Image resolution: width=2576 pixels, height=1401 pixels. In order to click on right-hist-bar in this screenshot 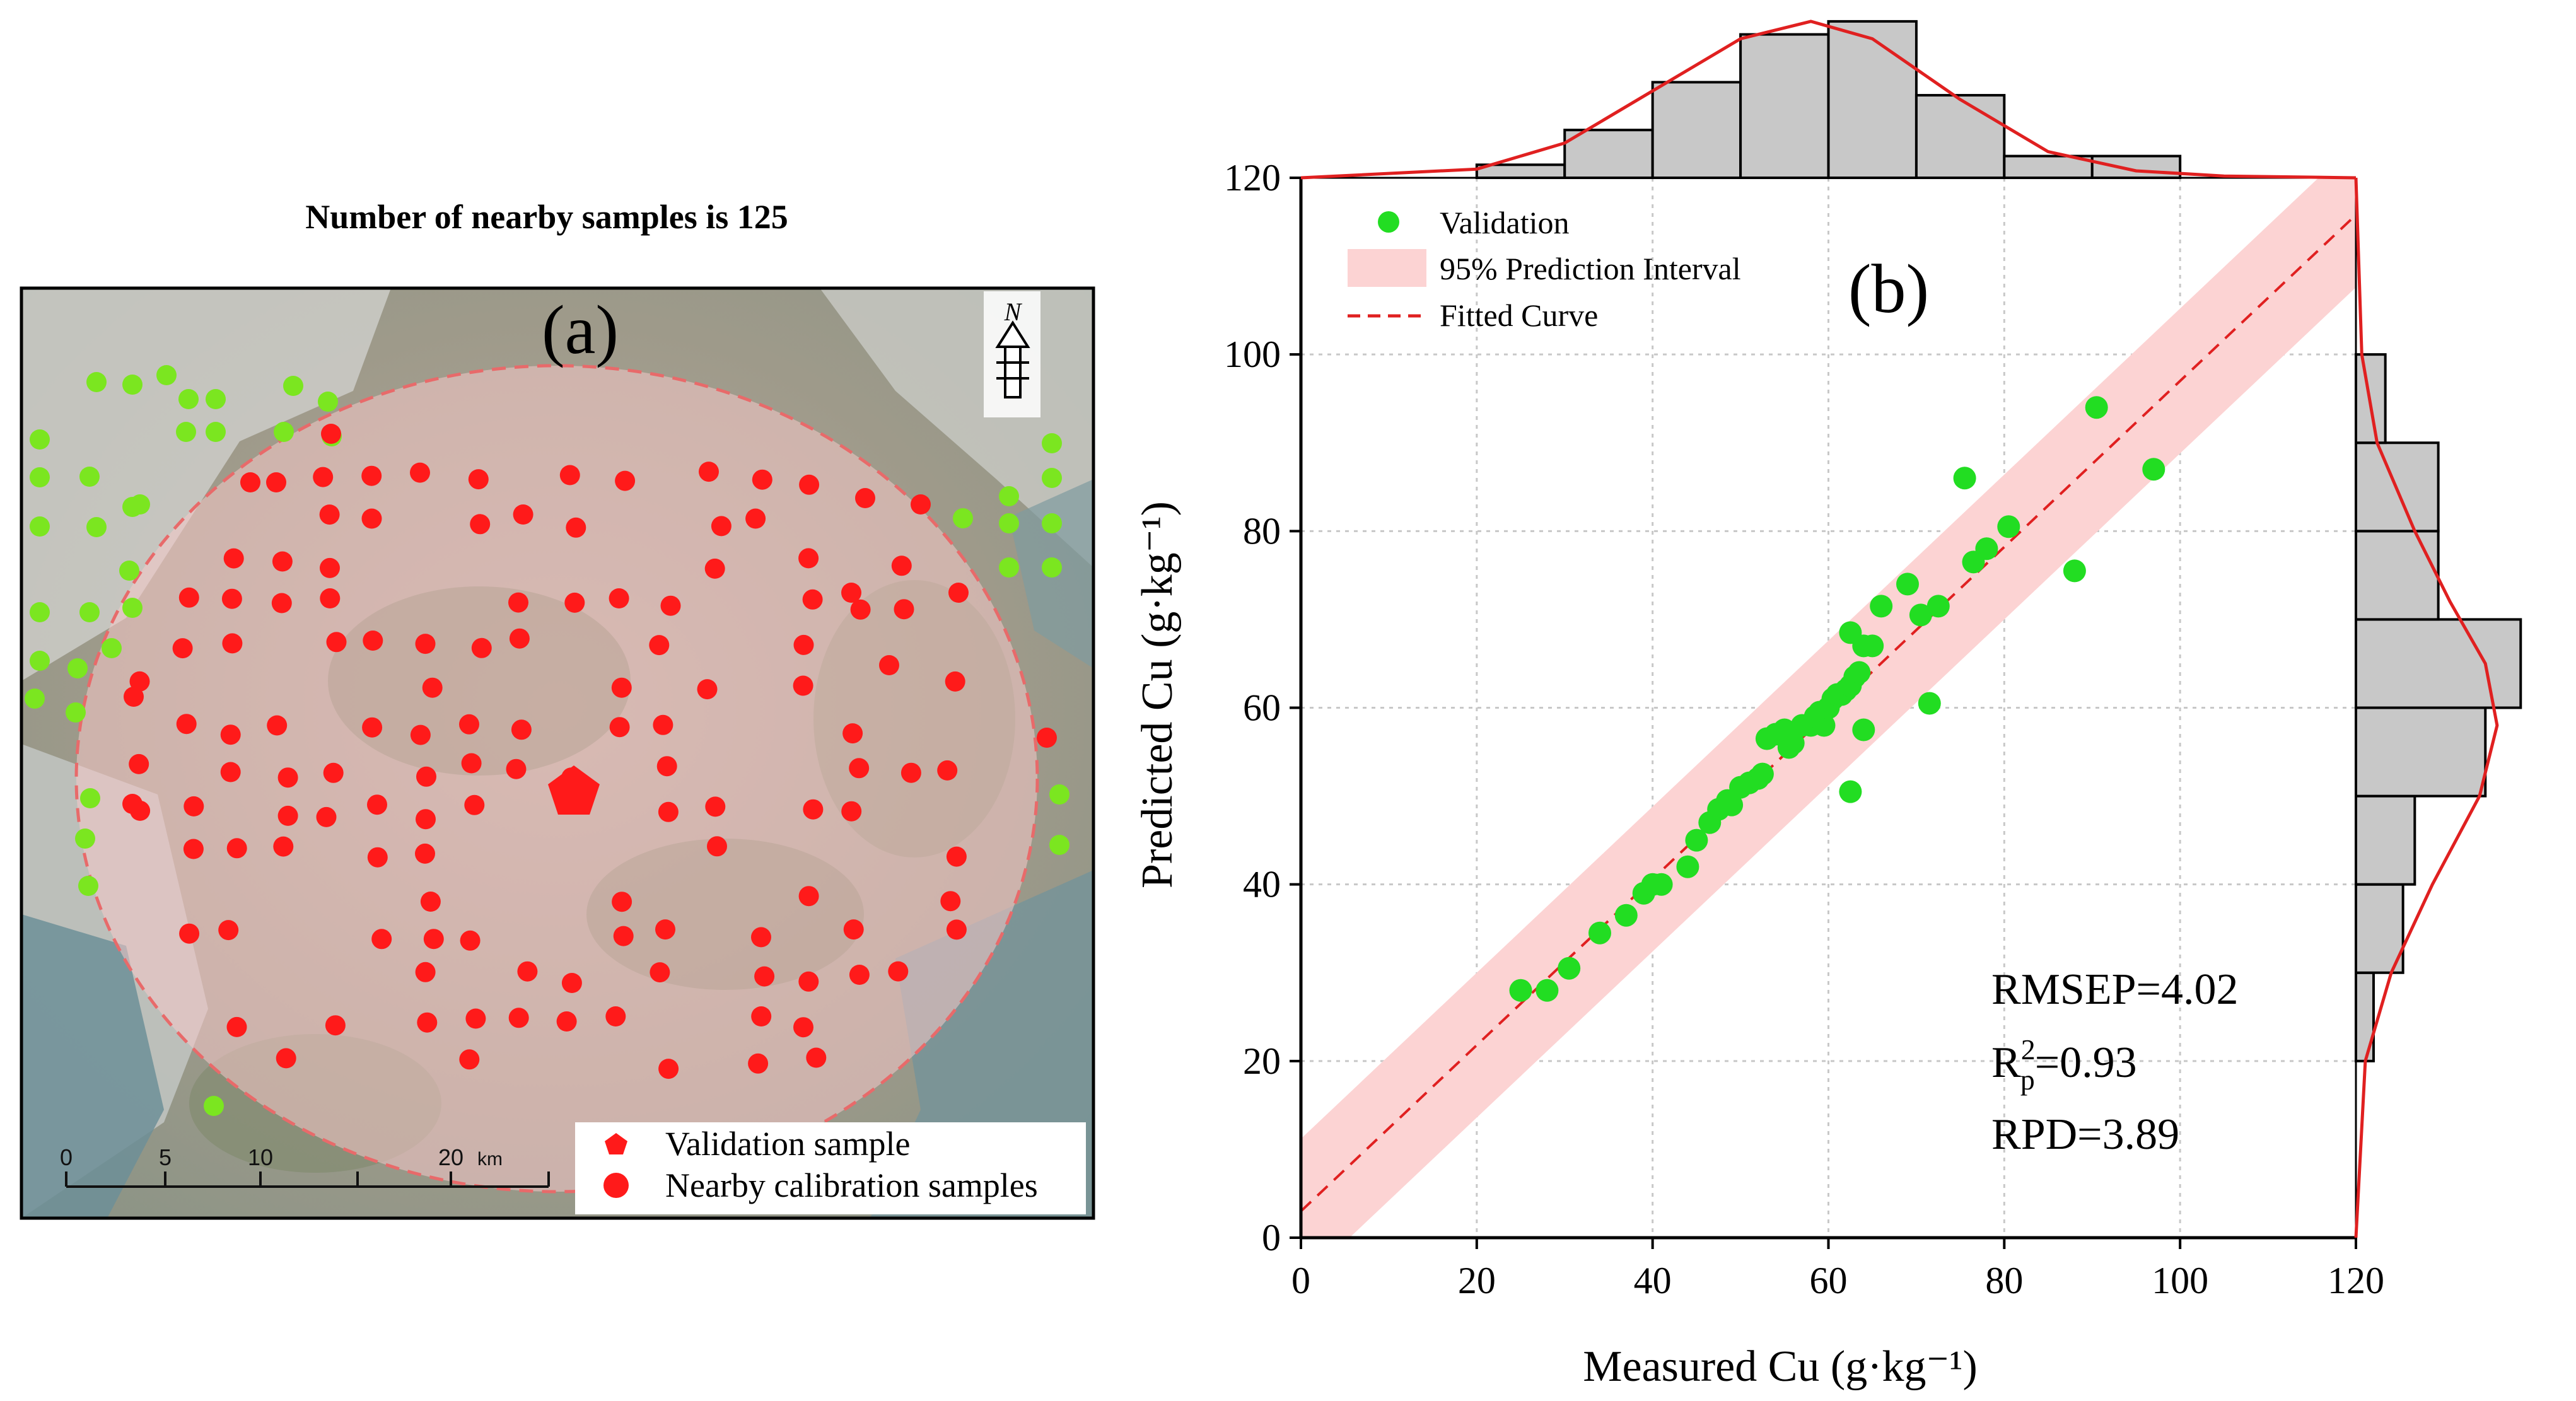, I will do `click(2421, 752)`.